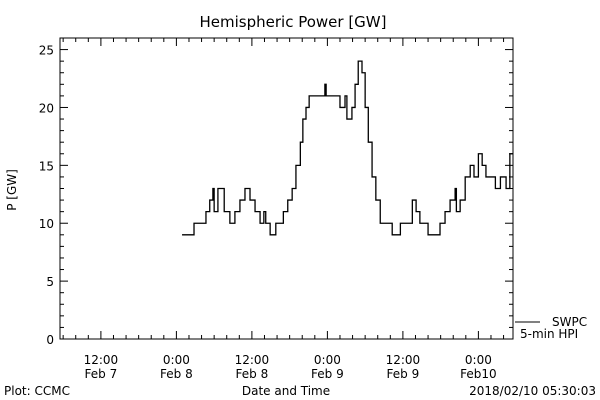  What do you see at coordinates (46, 108) in the screenshot?
I see `y-tick-label: 20` at bounding box center [46, 108].